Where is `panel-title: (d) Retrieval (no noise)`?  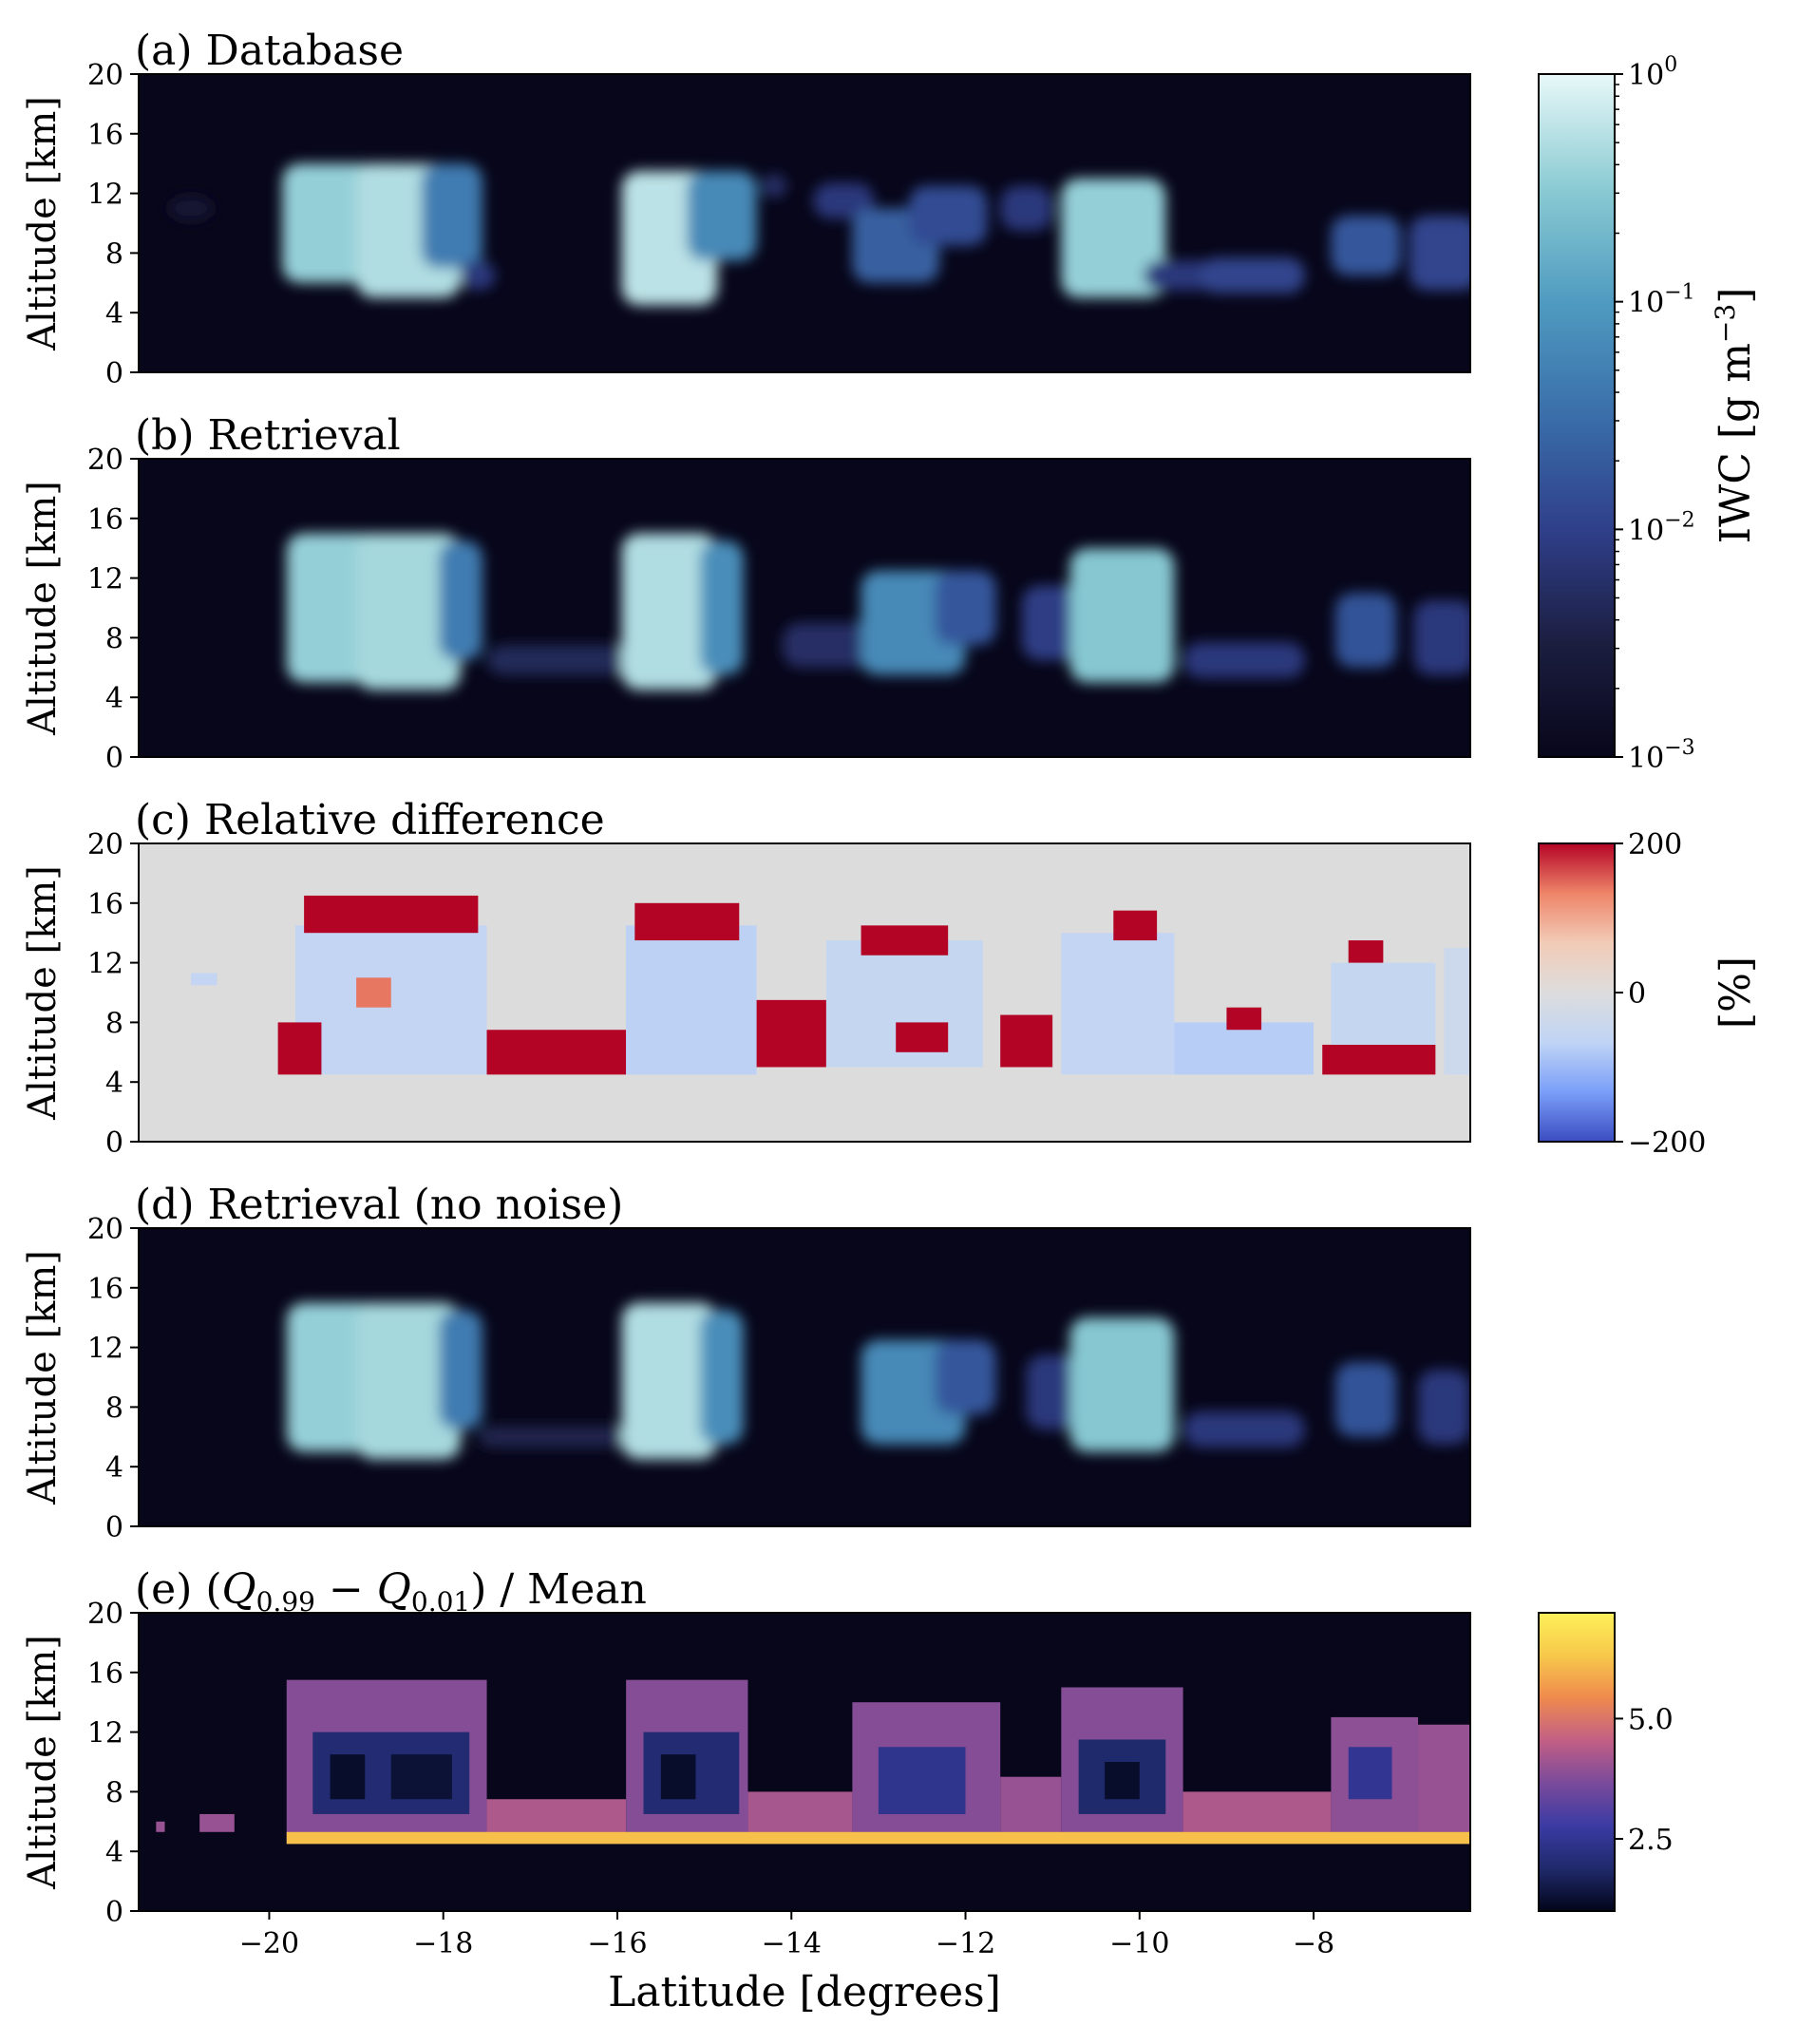
panel-title: (d) Retrieval (no noise) is located at coordinates (379, 1205).